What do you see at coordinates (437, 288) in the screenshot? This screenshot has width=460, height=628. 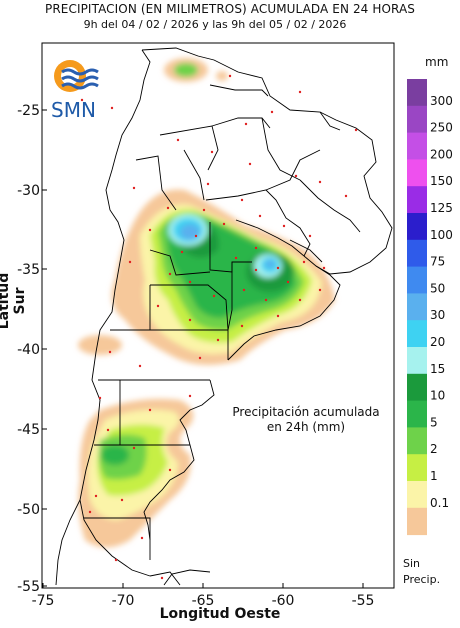 I see `legend-level-label: 50` at bounding box center [437, 288].